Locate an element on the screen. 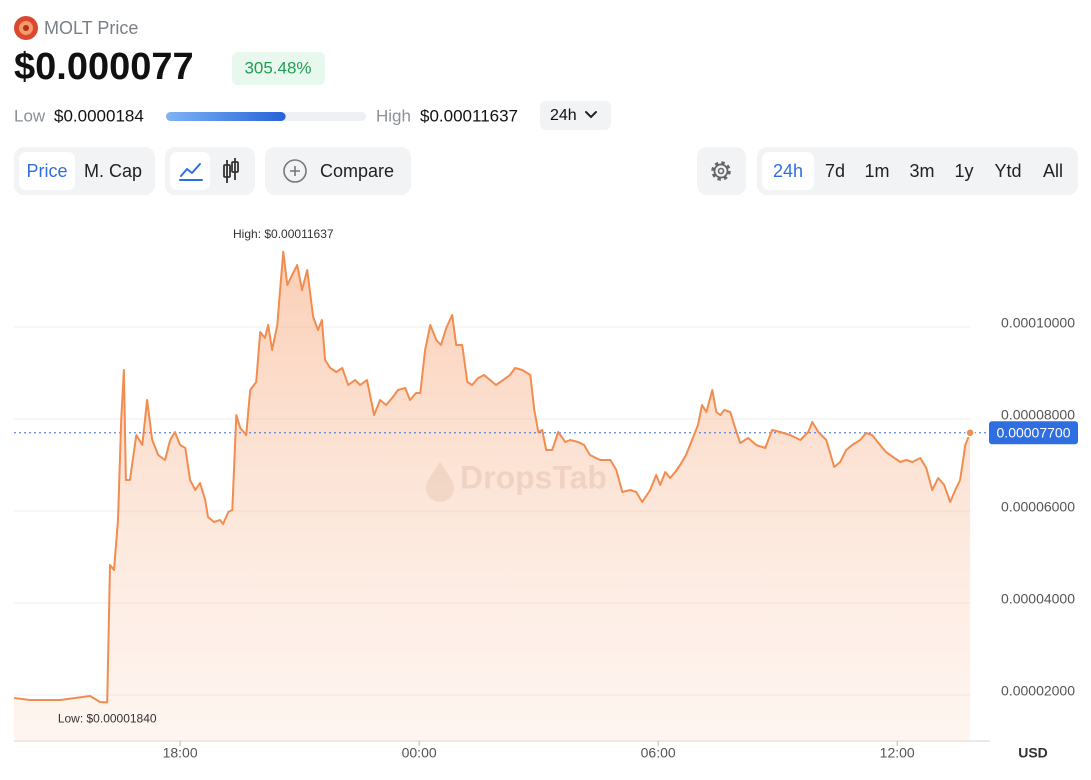  compare-button: Compare is located at coordinates (338, 171).